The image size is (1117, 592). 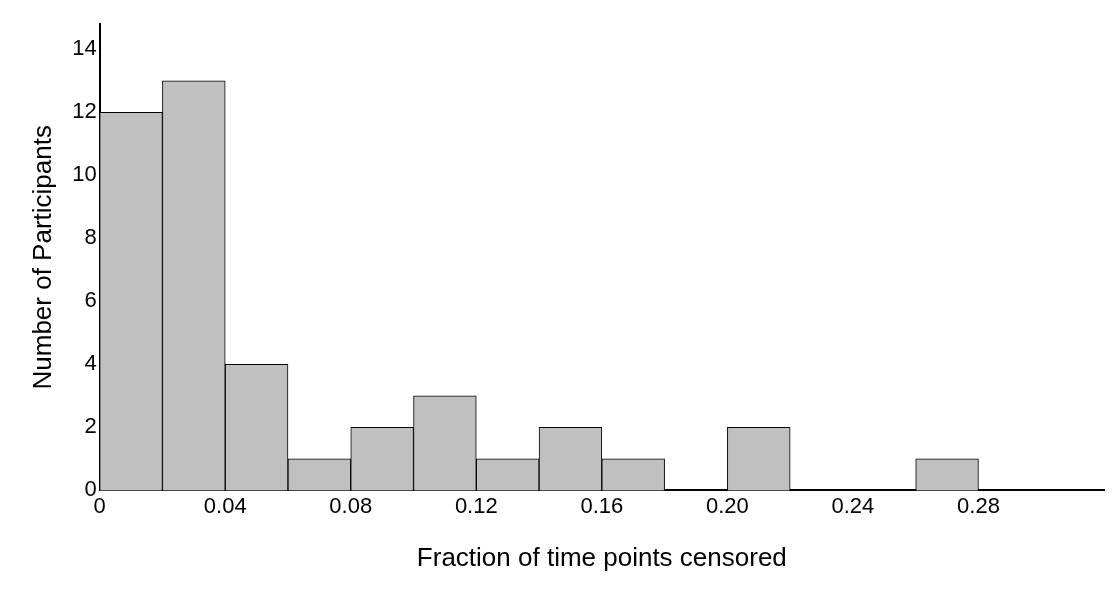 What do you see at coordinates (225, 505) in the screenshot?
I see `x-tick-label: 0.04` at bounding box center [225, 505].